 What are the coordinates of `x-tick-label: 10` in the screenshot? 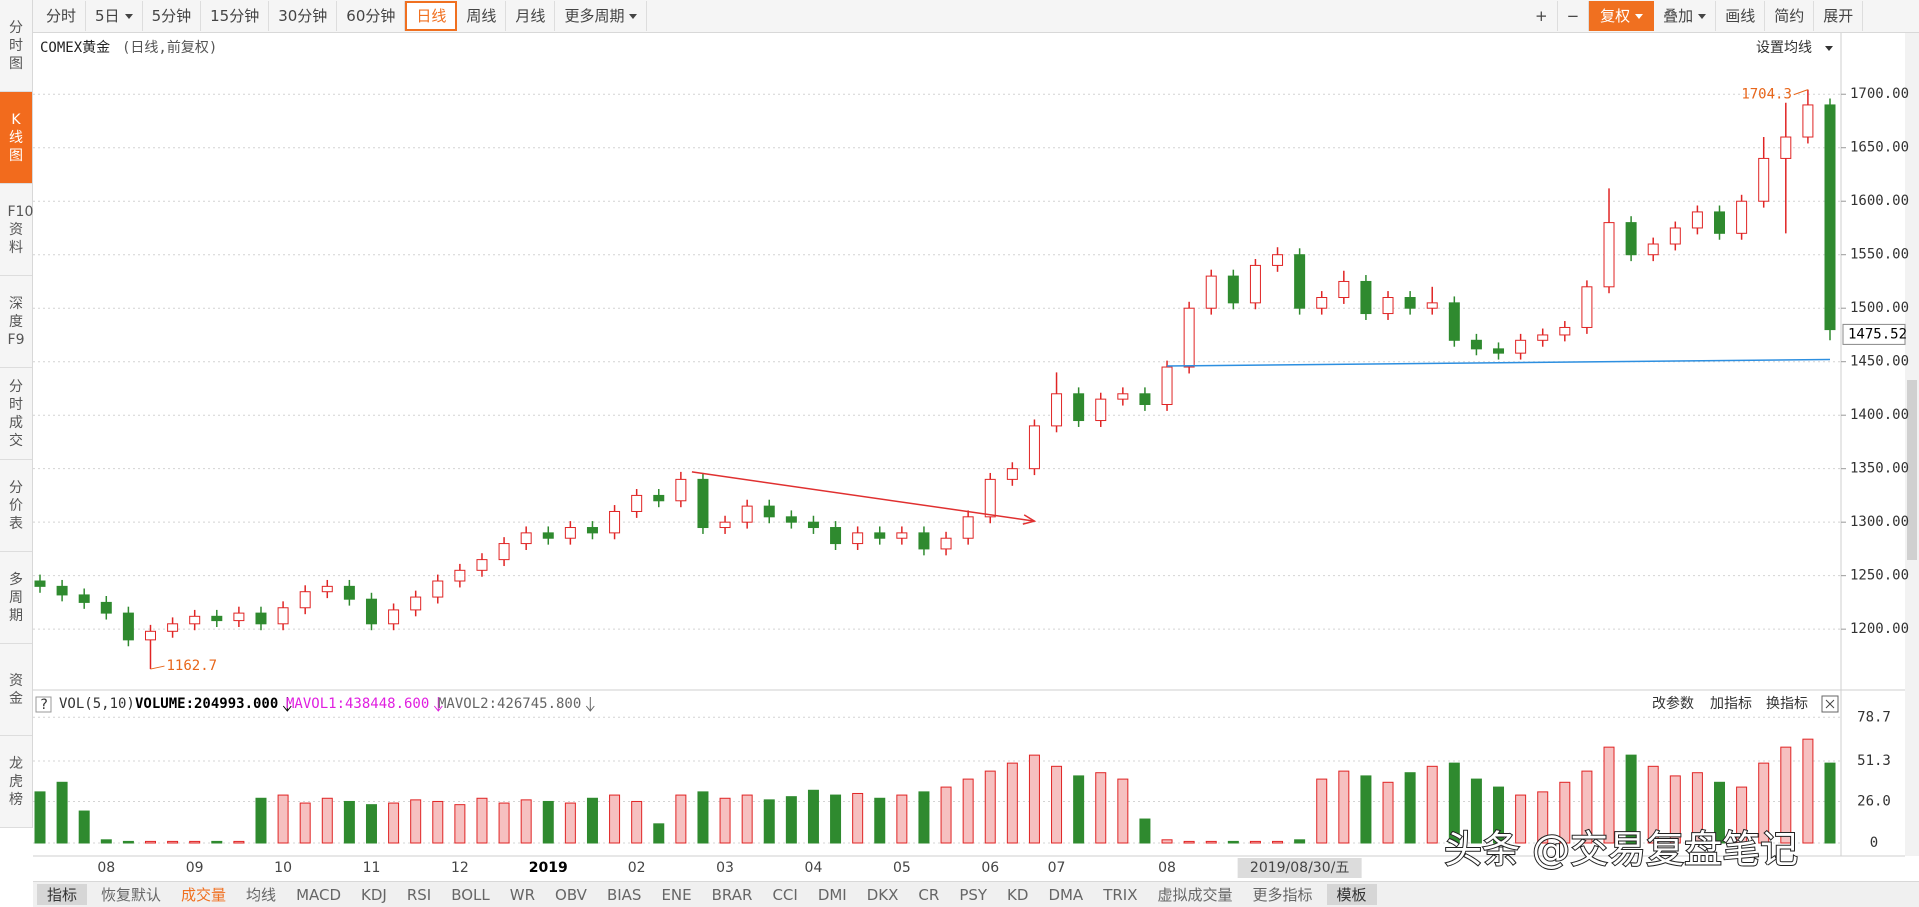 It's located at (283, 868).